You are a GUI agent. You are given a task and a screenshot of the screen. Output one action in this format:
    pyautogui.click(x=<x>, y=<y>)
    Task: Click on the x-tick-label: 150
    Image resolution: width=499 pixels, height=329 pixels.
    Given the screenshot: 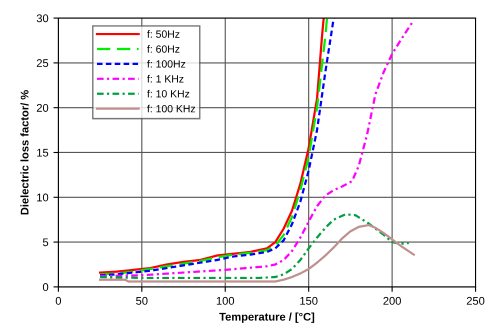 What is the action you would take?
    pyautogui.click(x=309, y=300)
    